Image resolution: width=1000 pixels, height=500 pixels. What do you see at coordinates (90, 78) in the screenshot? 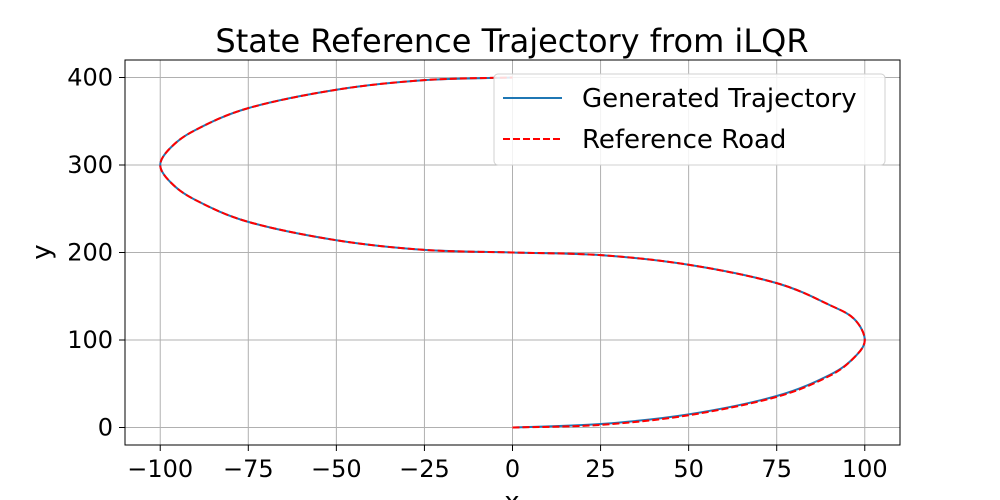
I see `y-tick-label: 400` at bounding box center [90, 78].